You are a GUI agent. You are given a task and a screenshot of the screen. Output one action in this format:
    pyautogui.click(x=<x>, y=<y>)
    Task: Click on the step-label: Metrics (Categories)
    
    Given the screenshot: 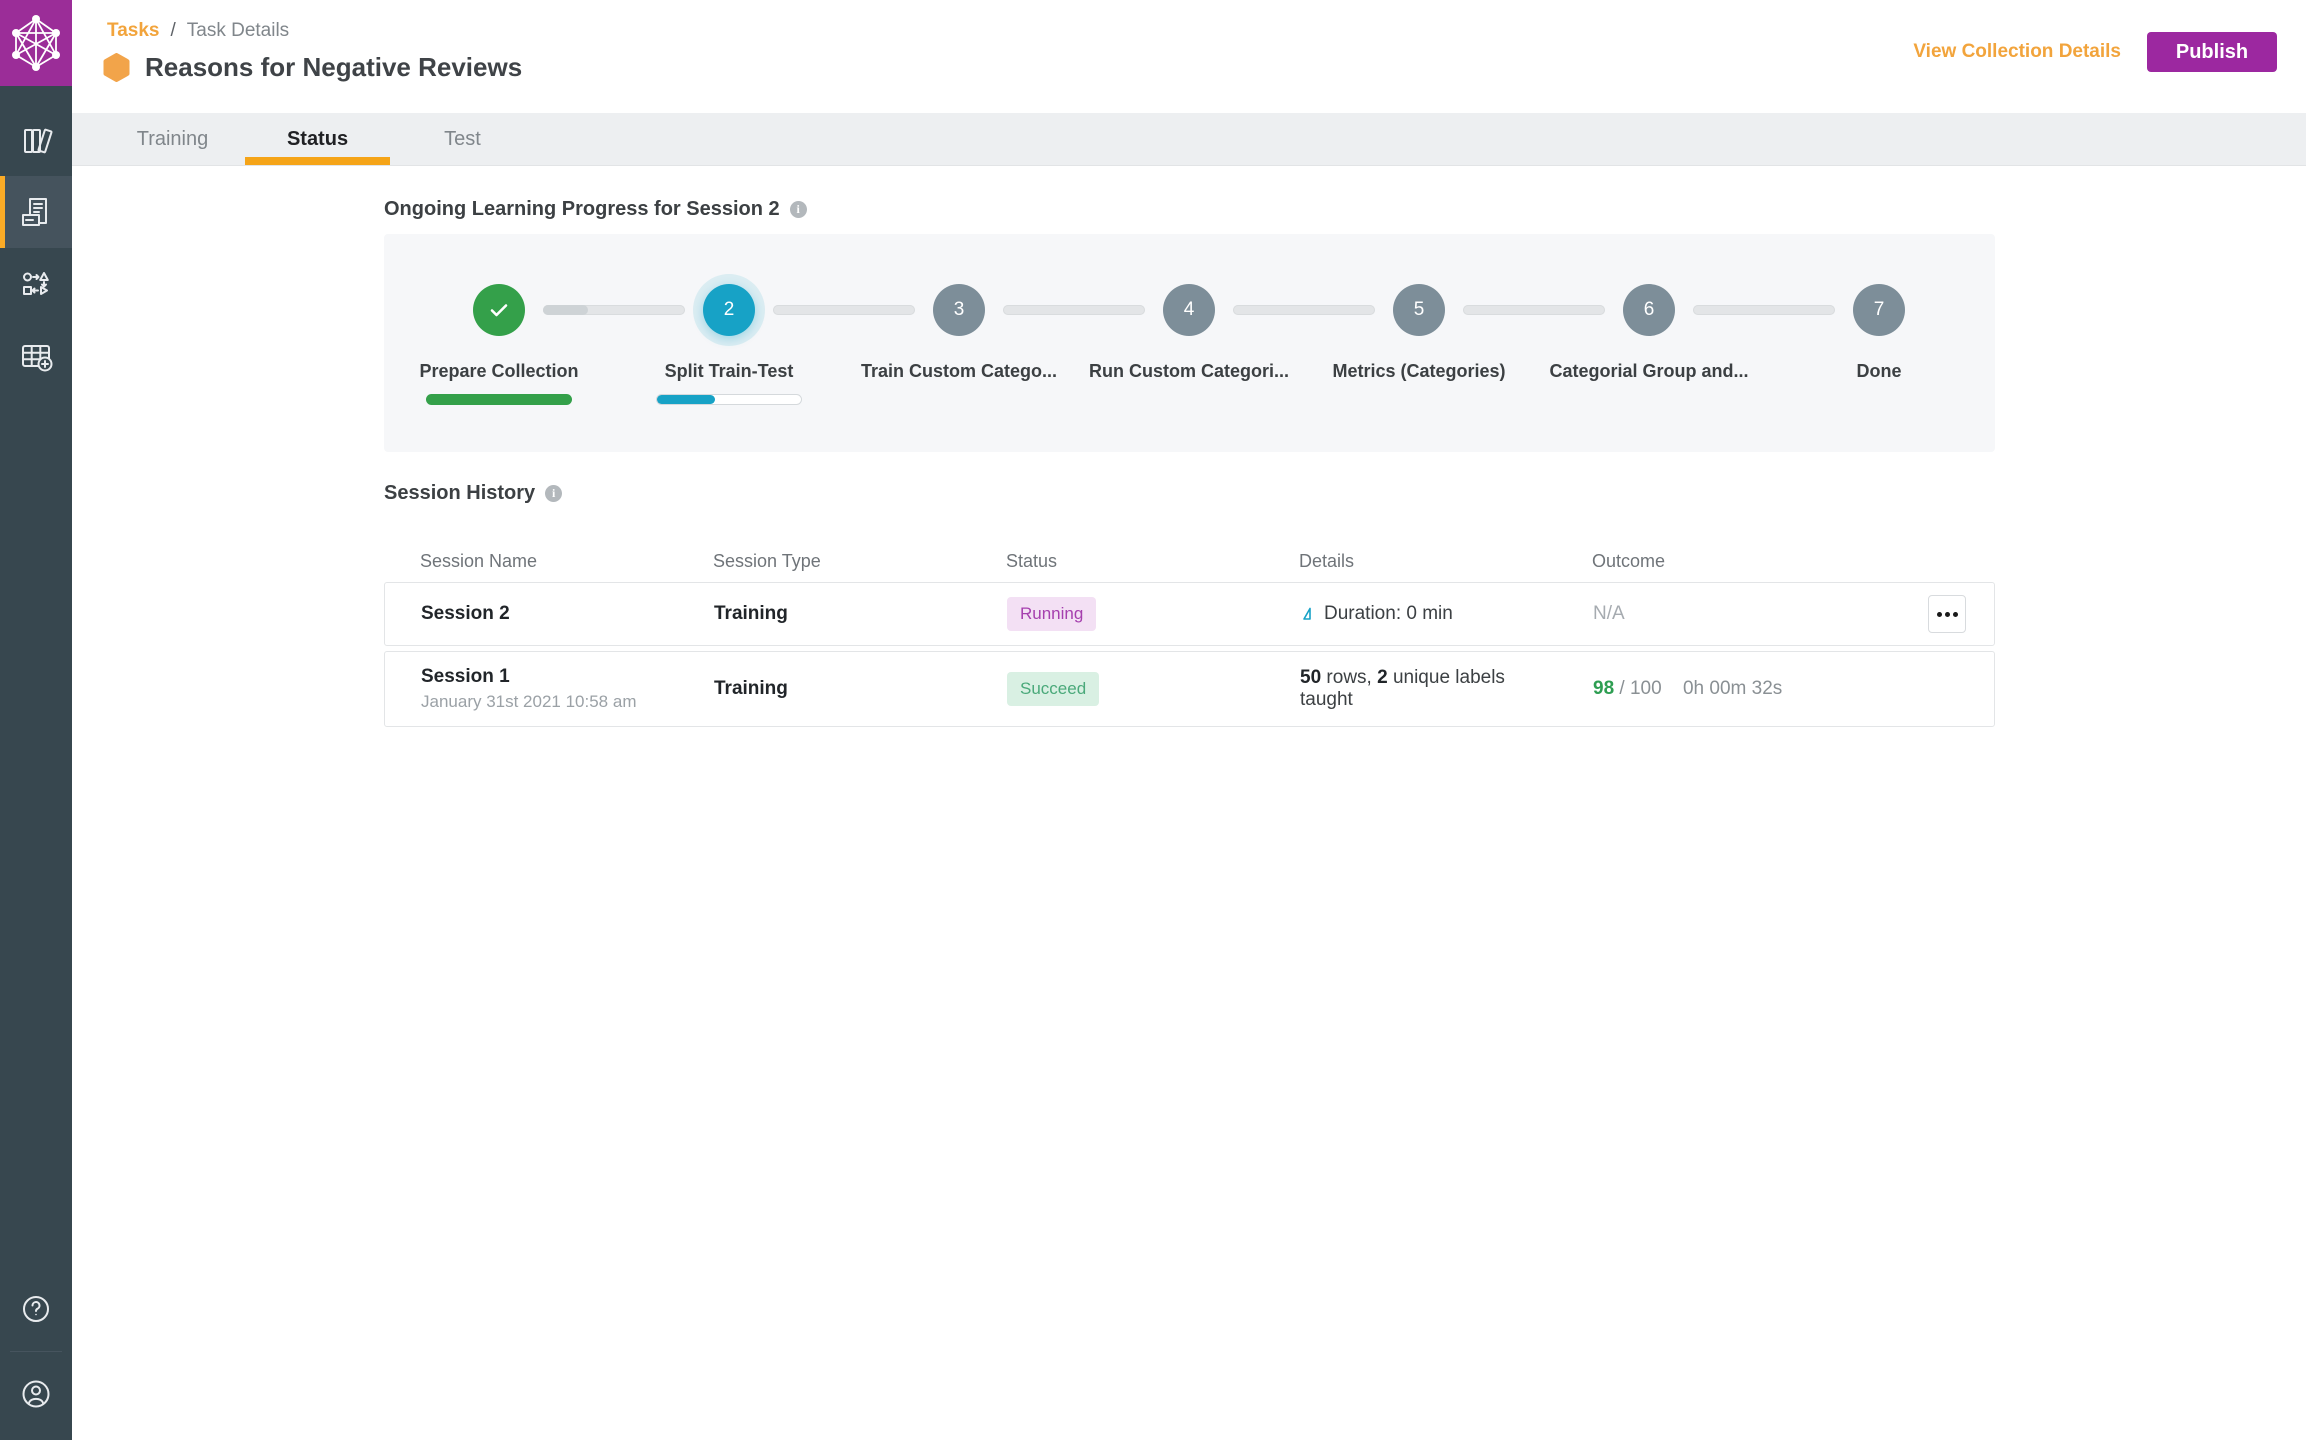 What is the action you would take?
    pyautogui.click(x=1419, y=371)
    